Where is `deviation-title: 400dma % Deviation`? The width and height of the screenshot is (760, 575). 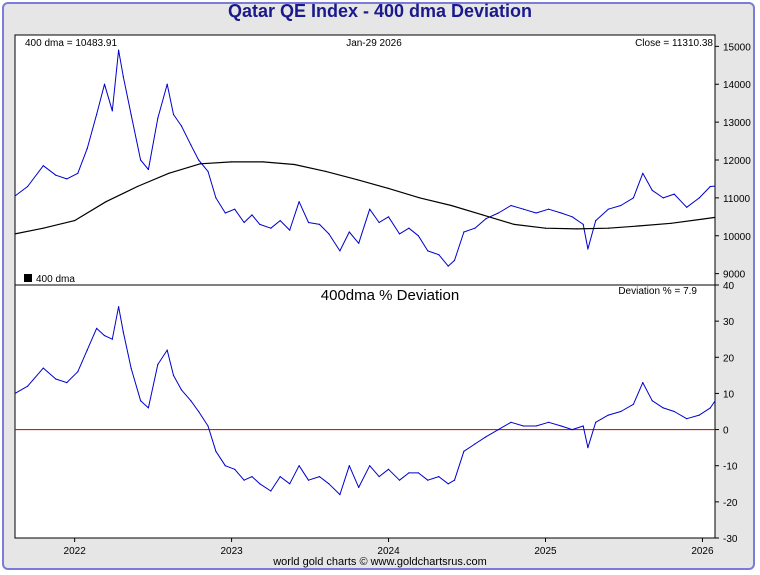
deviation-title: 400dma % Deviation is located at coordinates (390, 295).